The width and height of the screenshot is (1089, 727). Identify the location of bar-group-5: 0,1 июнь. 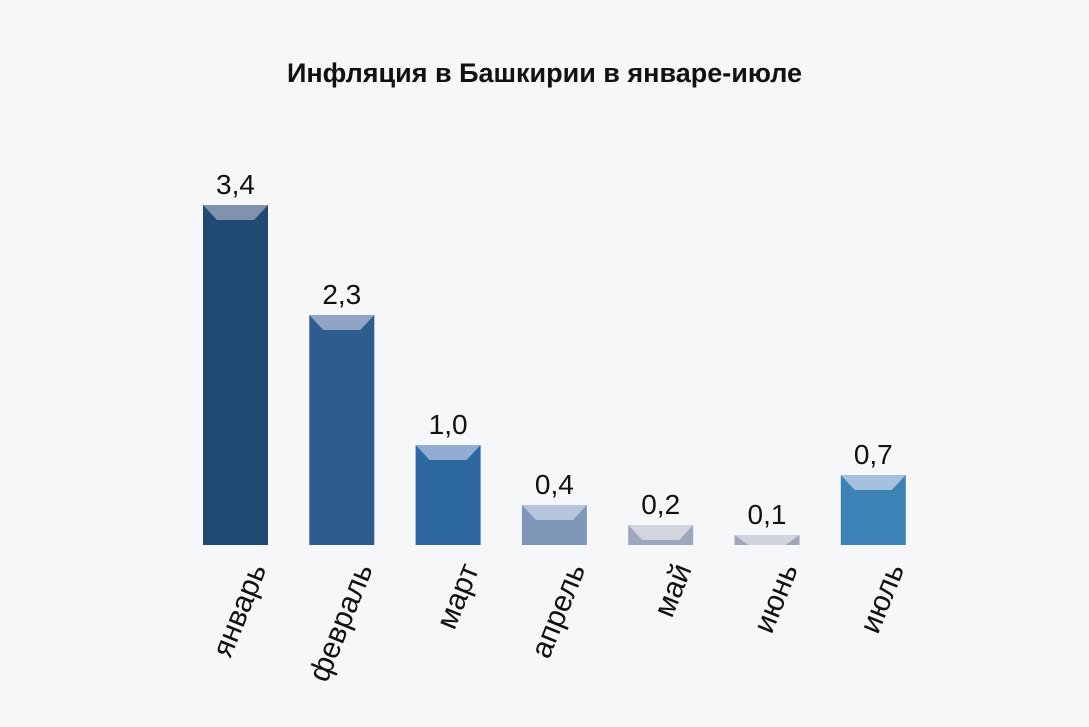
(769, 568).